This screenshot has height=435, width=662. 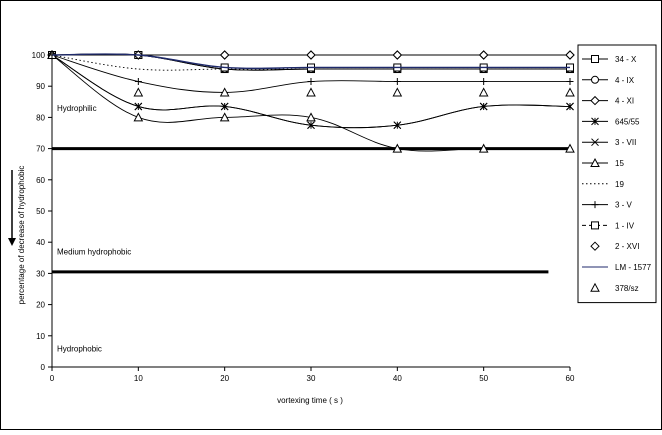 What do you see at coordinates (619, 163) in the screenshot?
I see `legend-entry: 15` at bounding box center [619, 163].